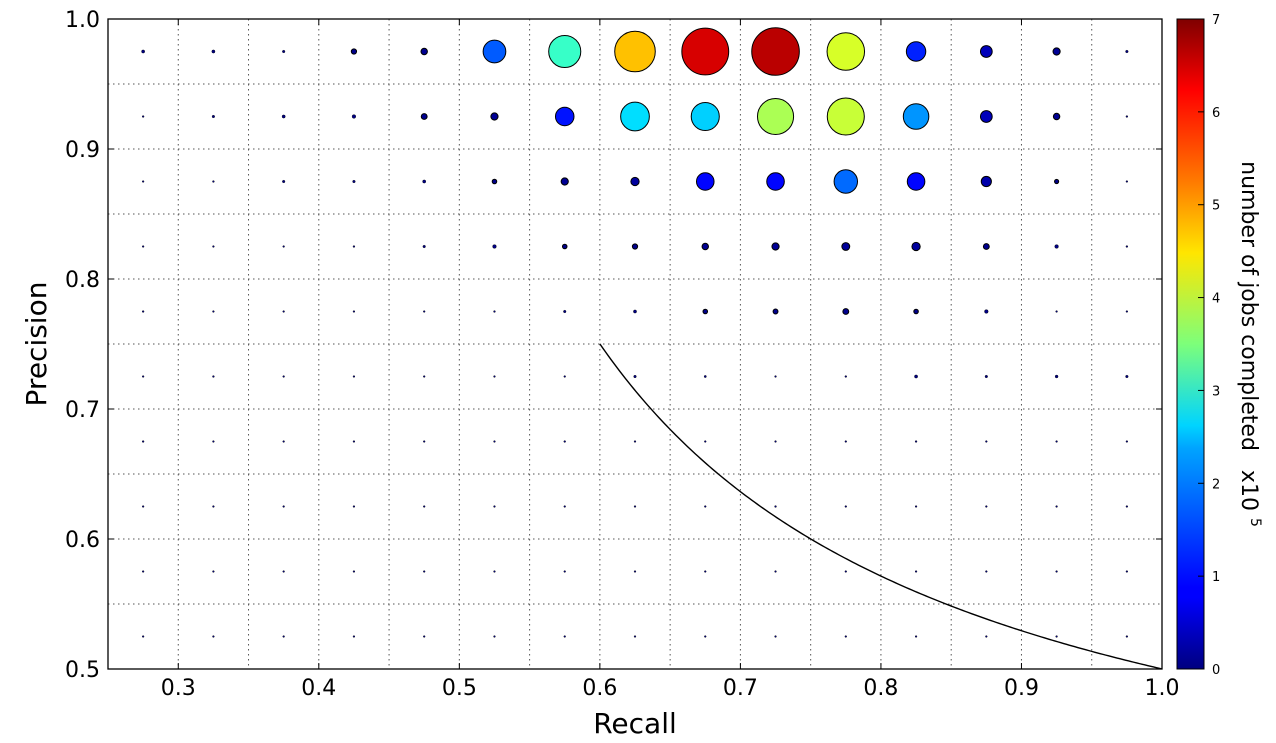  Describe the element at coordinates (1162, 688) in the screenshot. I see `x-tick-label: 1.0` at that location.